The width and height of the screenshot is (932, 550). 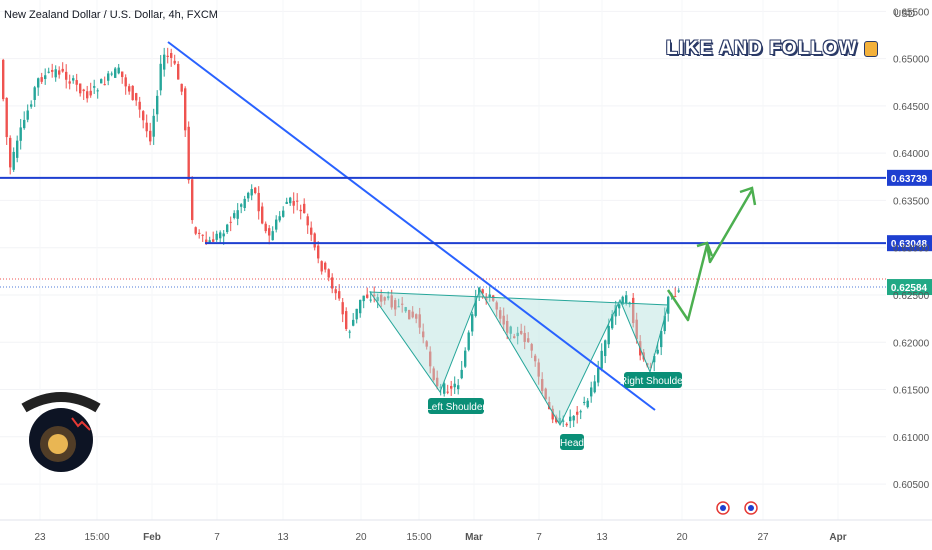 What do you see at coordinates (905, 14) in the screenshot?
I see `currency-label: USD` at bounding box center [905, 14].